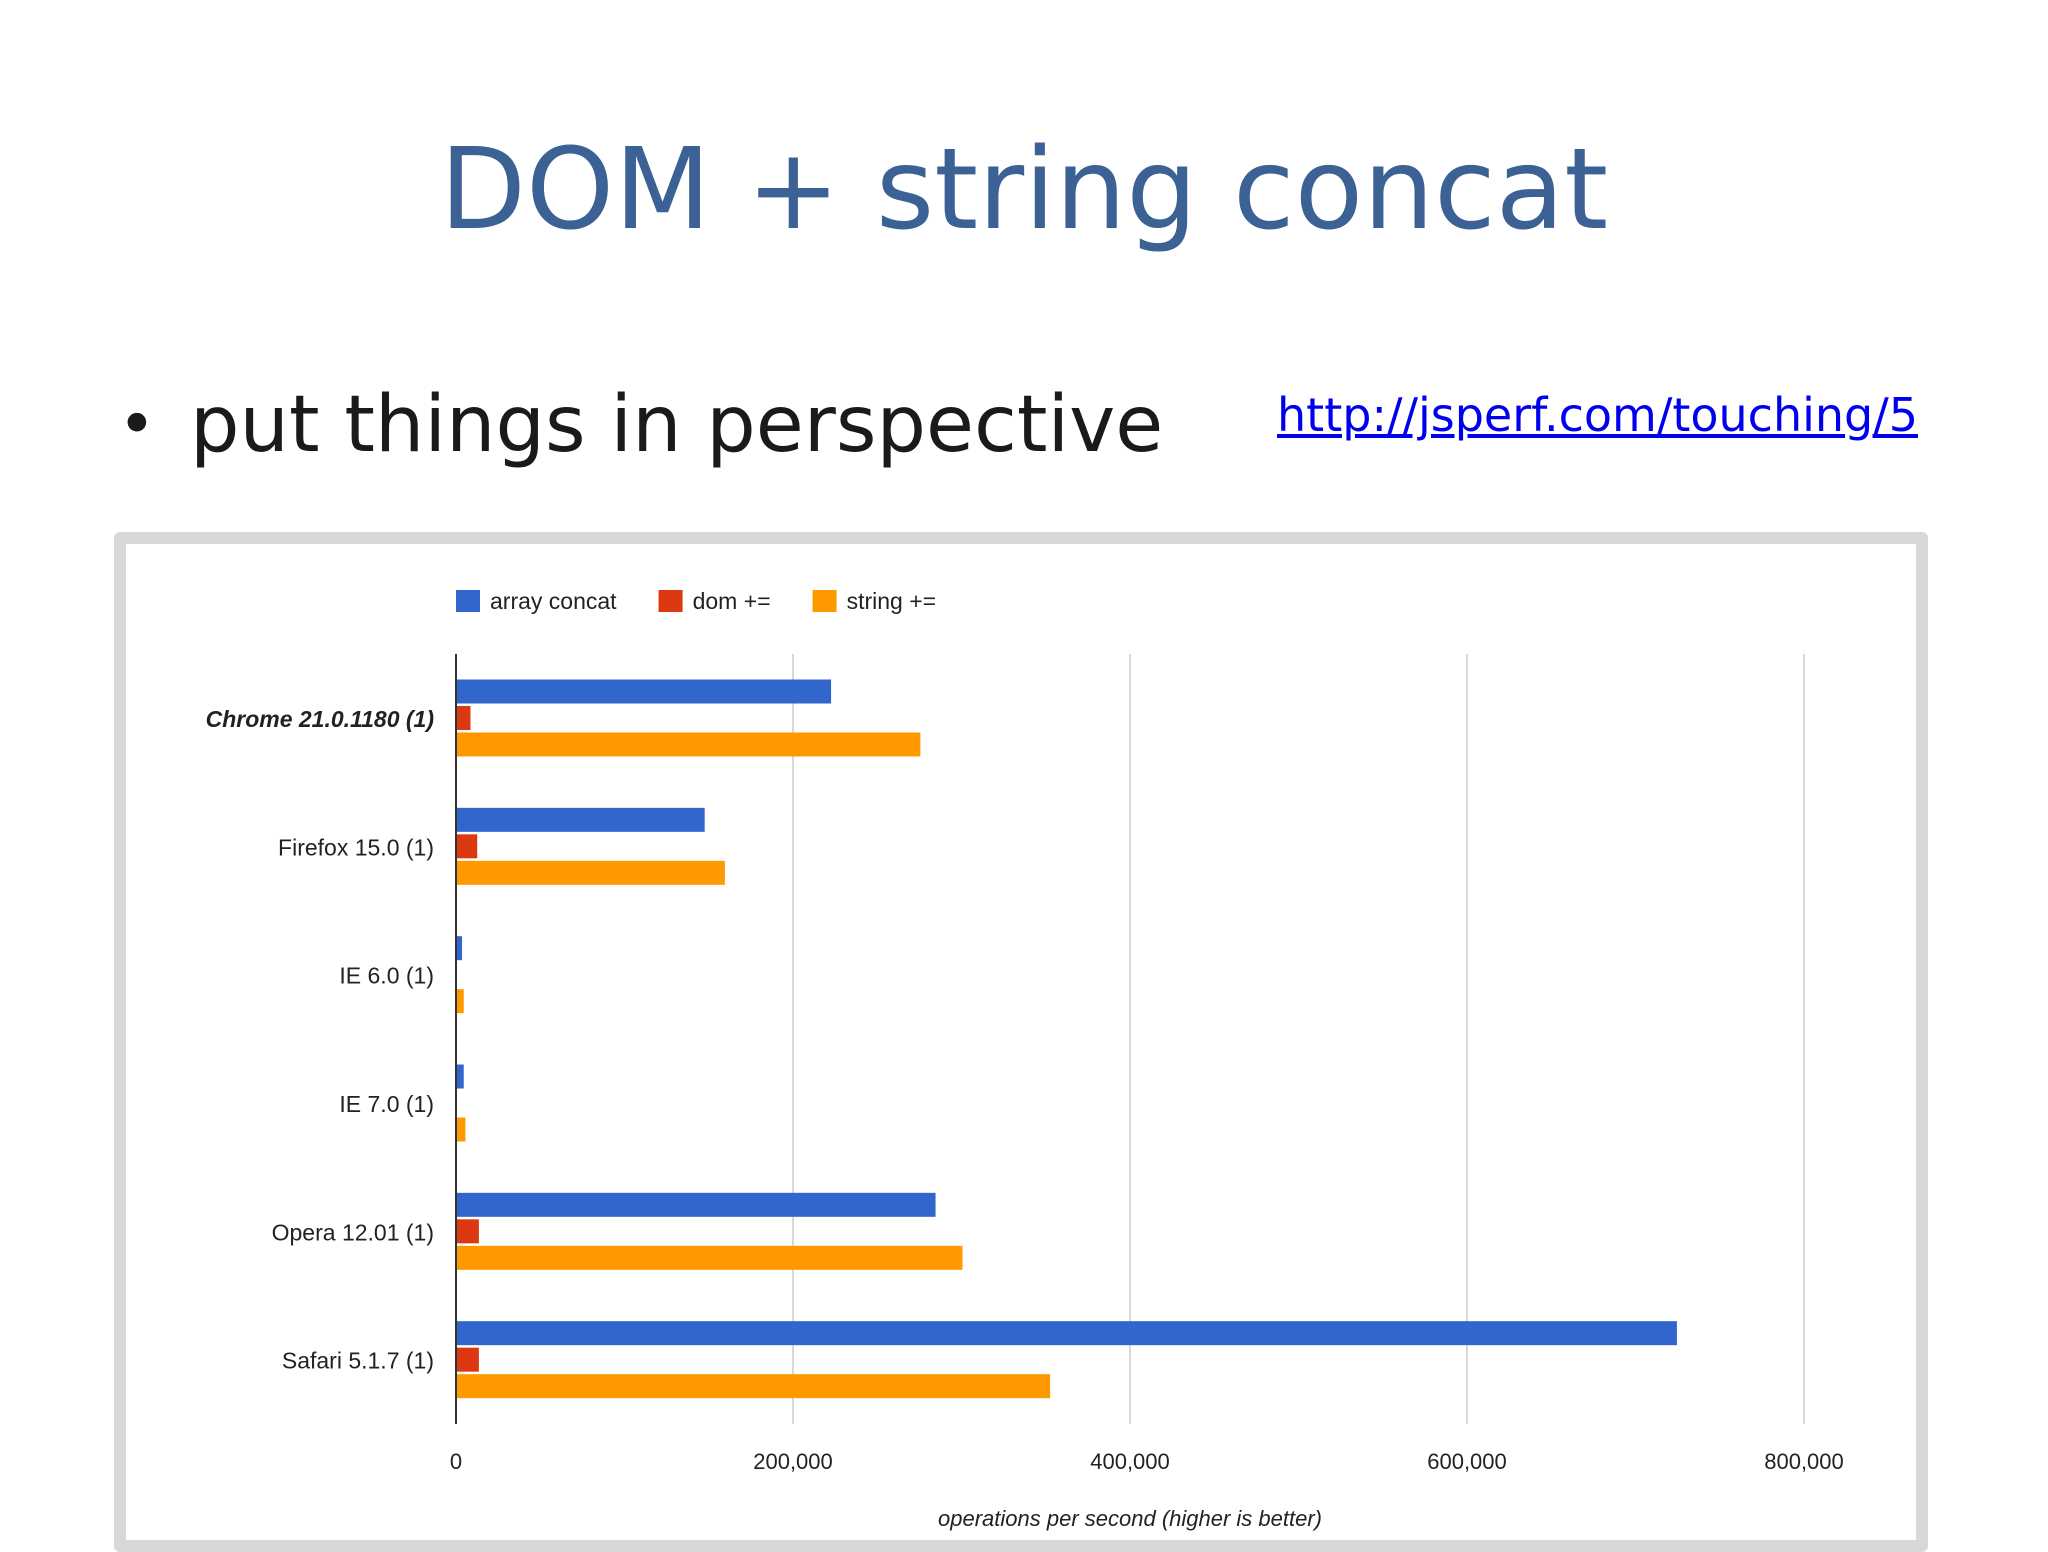 The width and height of the screenshot is (2048, 1552). What do you see at coordinates (386, 1104) in the screenshot?
I see `category-label: IE 7.0 (1)` at bounding box center [386, 1104].